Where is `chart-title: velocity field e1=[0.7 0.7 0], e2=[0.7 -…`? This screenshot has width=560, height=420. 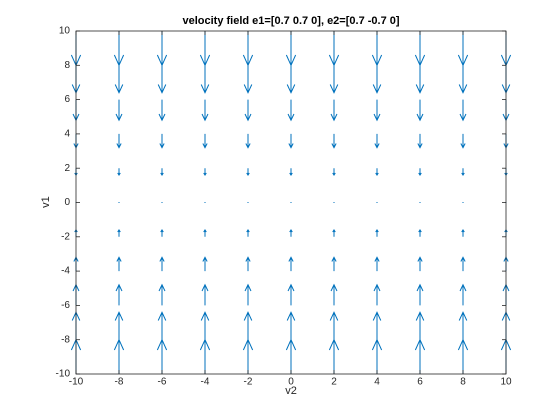
chart-title: velocity field e1=[0.7 0.7 0], e2=[0.7 -… is located at coordinates (290, 21).